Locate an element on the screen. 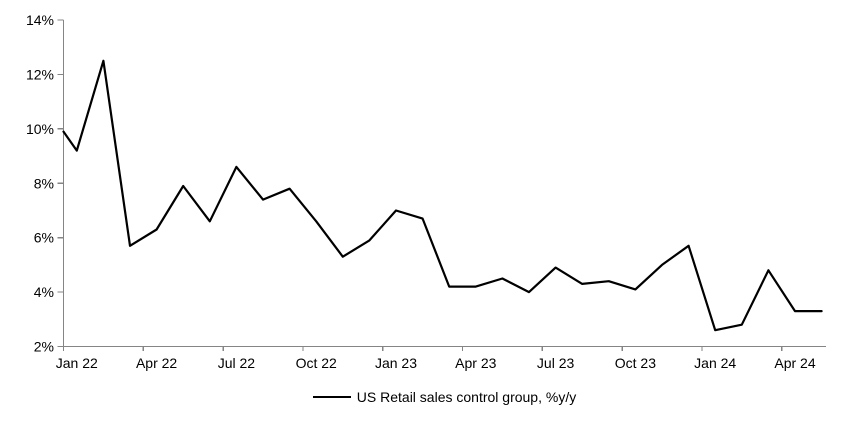 The width and height of the screenshot is (852, 423). y-axis-tick-label: 8% is located at coordinates (44, 183).